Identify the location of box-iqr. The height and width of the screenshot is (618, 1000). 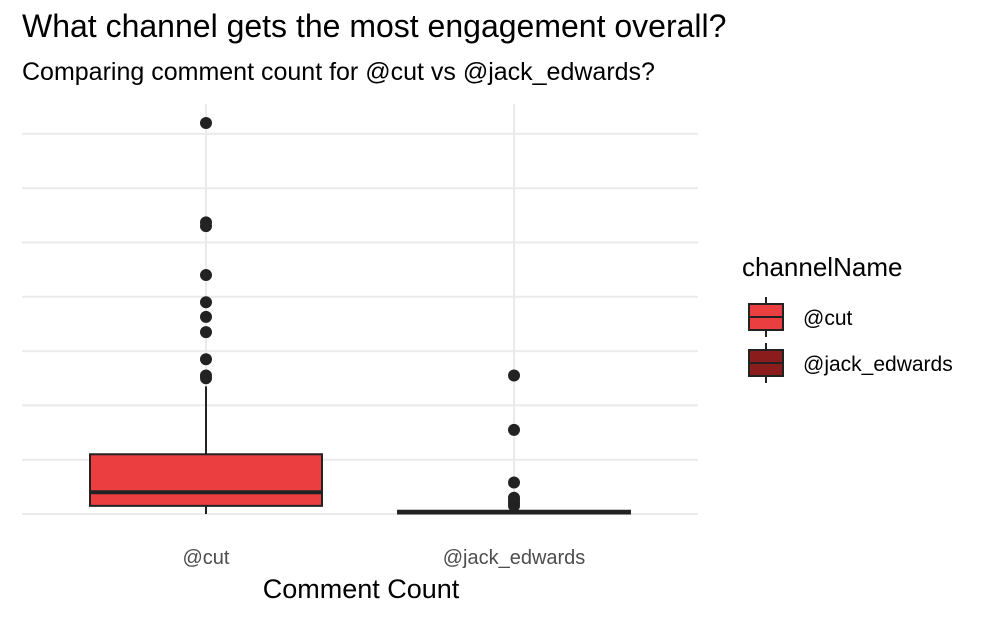
(206, 480).